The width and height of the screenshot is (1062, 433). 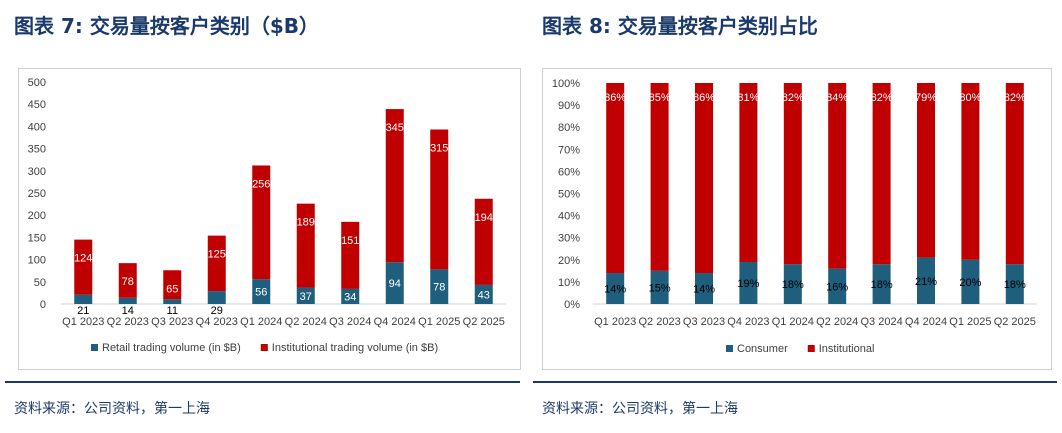 I want to click on data-label: 194, so click(x=484, y=218).